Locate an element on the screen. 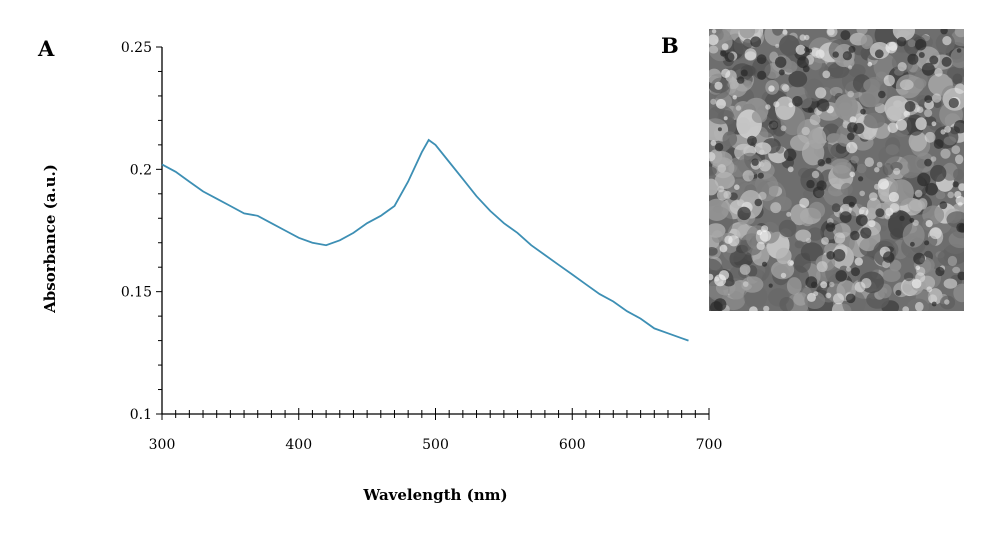 This screenshot has height=540, width=1000. x-tick-label: 500 is located at coordinates (435, 445).